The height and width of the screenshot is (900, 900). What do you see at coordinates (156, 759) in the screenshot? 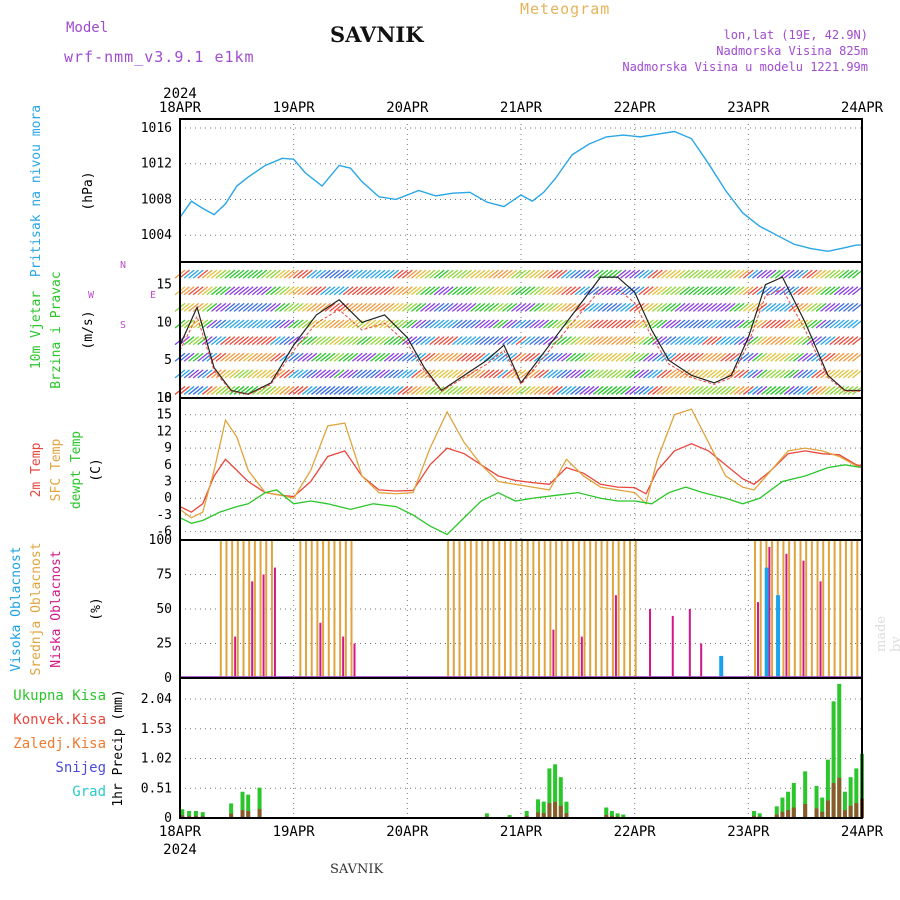
I see `precip-tick: 1.02` at bounding box center [156, 759].